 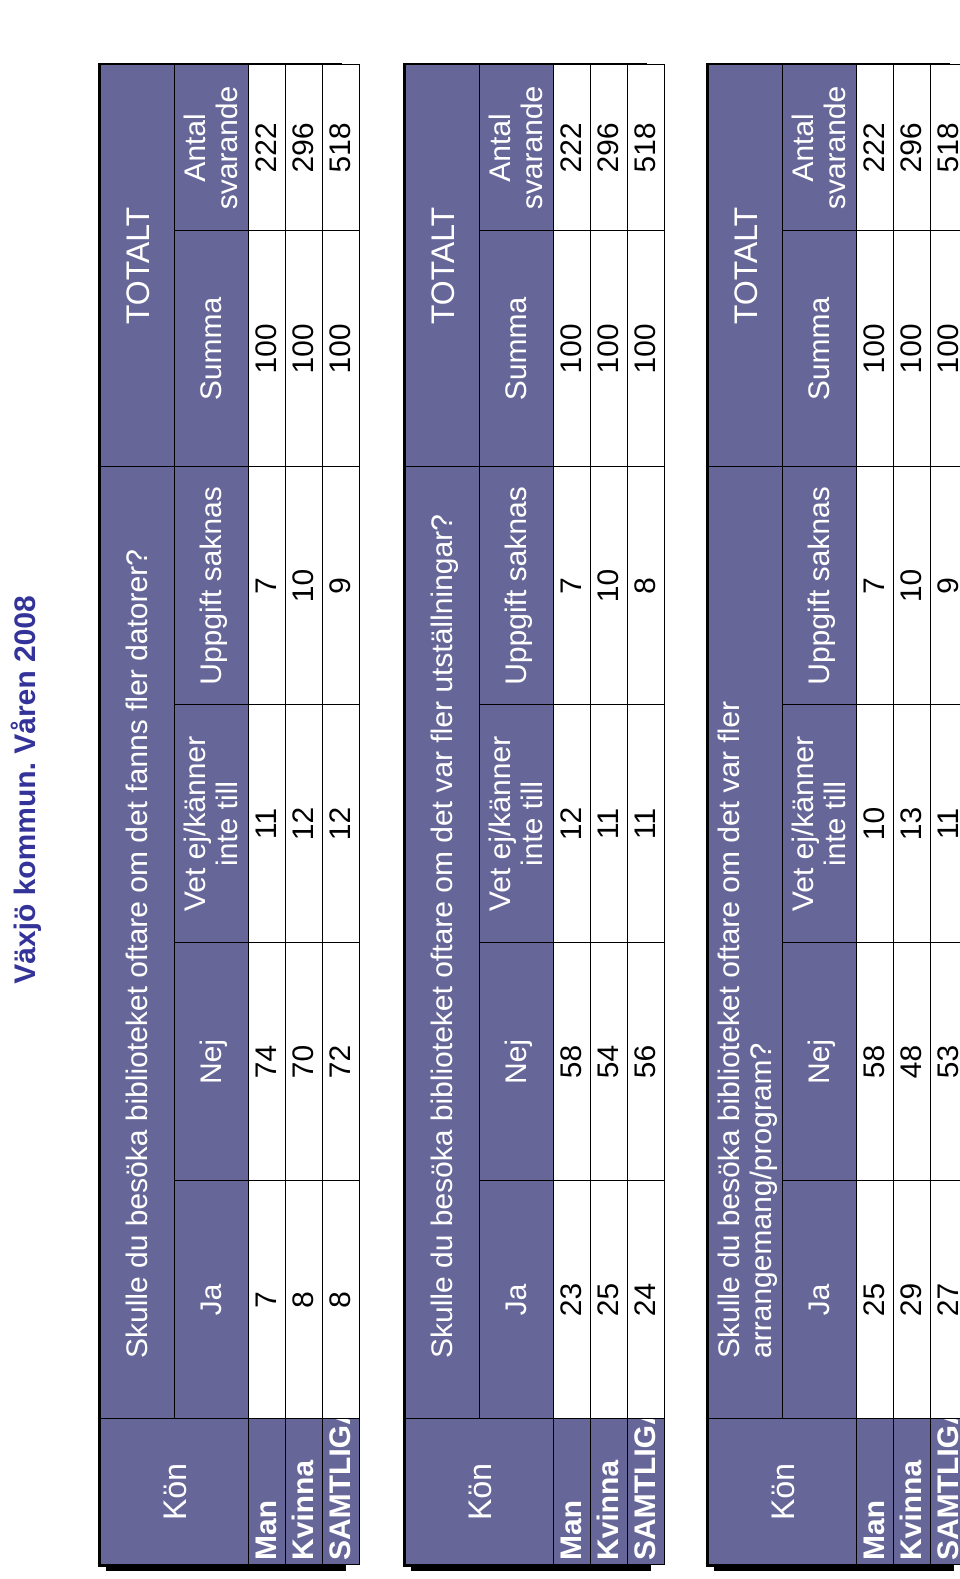 I want to click on cell-ja: 24, so click(x=646, y=1299).